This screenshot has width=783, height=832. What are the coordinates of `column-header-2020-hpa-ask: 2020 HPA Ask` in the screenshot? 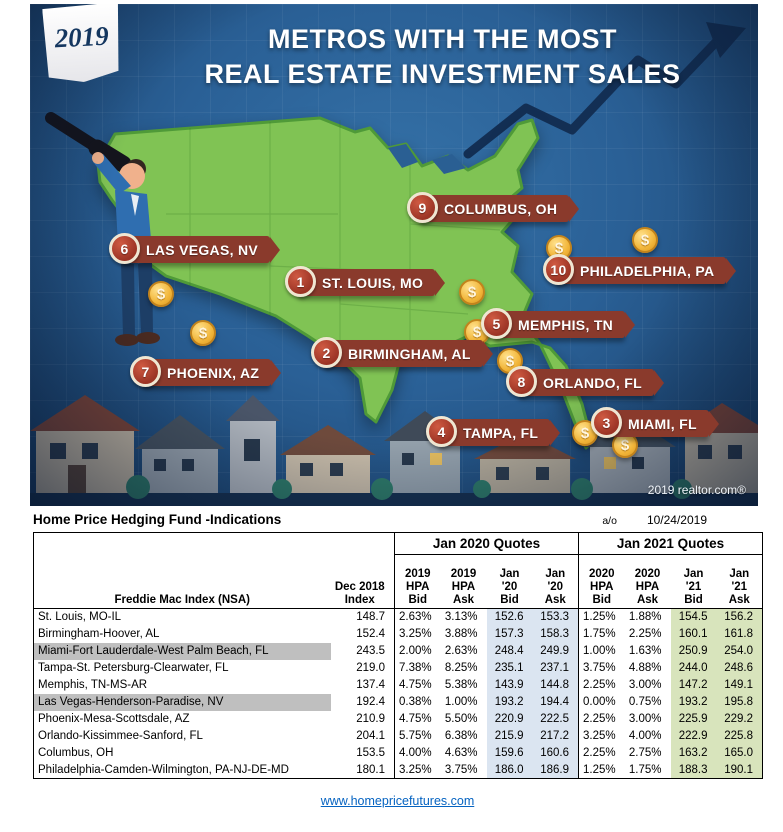 It's located at (647, 581).